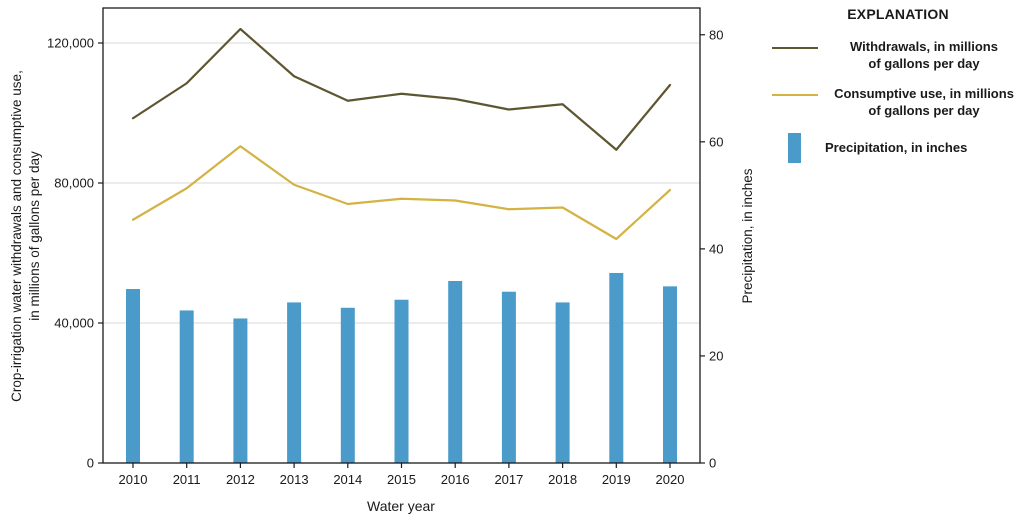 The width and height of the screenshot is (1028, 524). What do you see at coordinates (795, 95) in the screenshot?
I see `consumptive-use-line-swatch` at bounding box center [795, 95].